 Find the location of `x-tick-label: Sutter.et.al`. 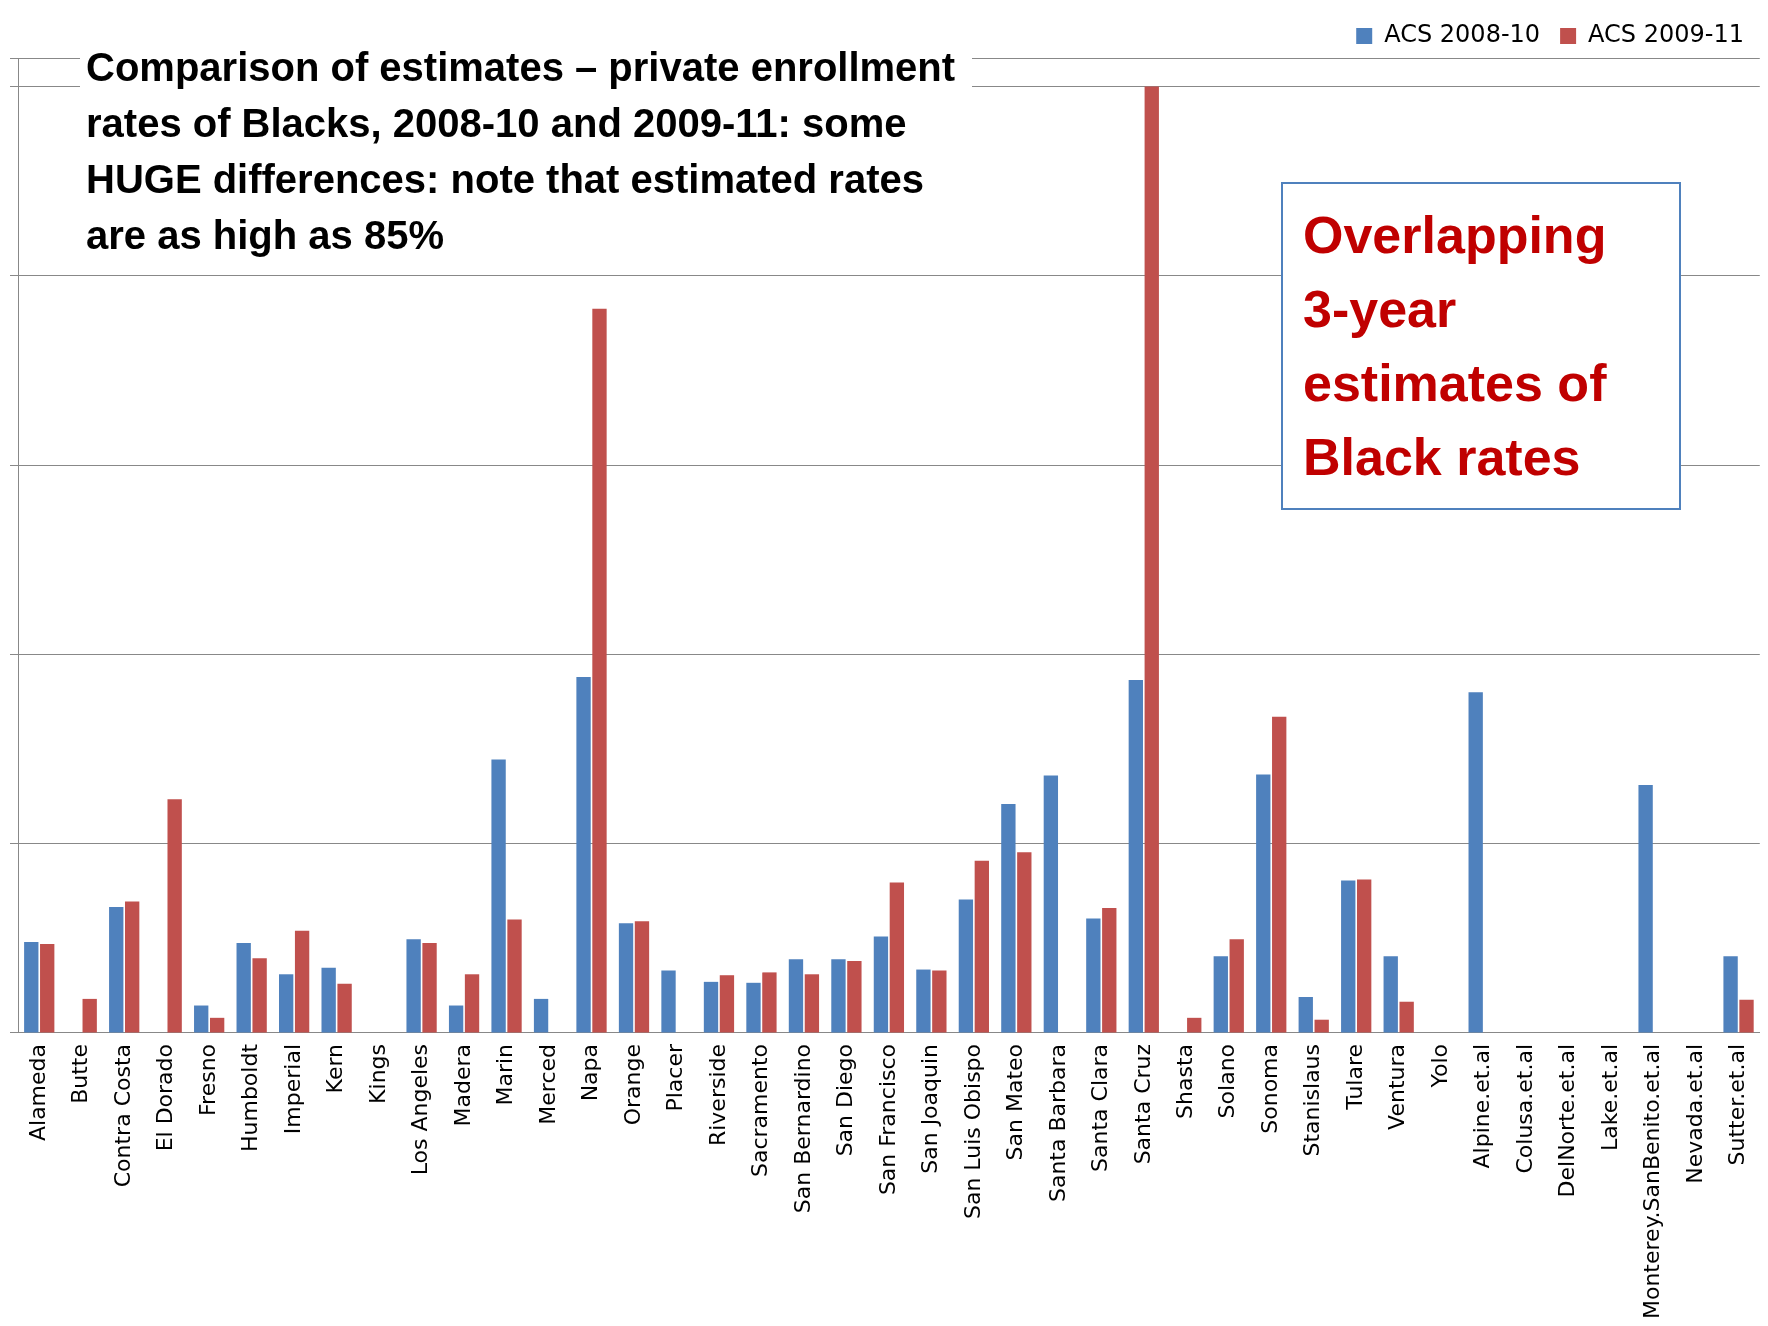

x-tick-label: Sutter.et.al is located at coordinates (1737, 1104).